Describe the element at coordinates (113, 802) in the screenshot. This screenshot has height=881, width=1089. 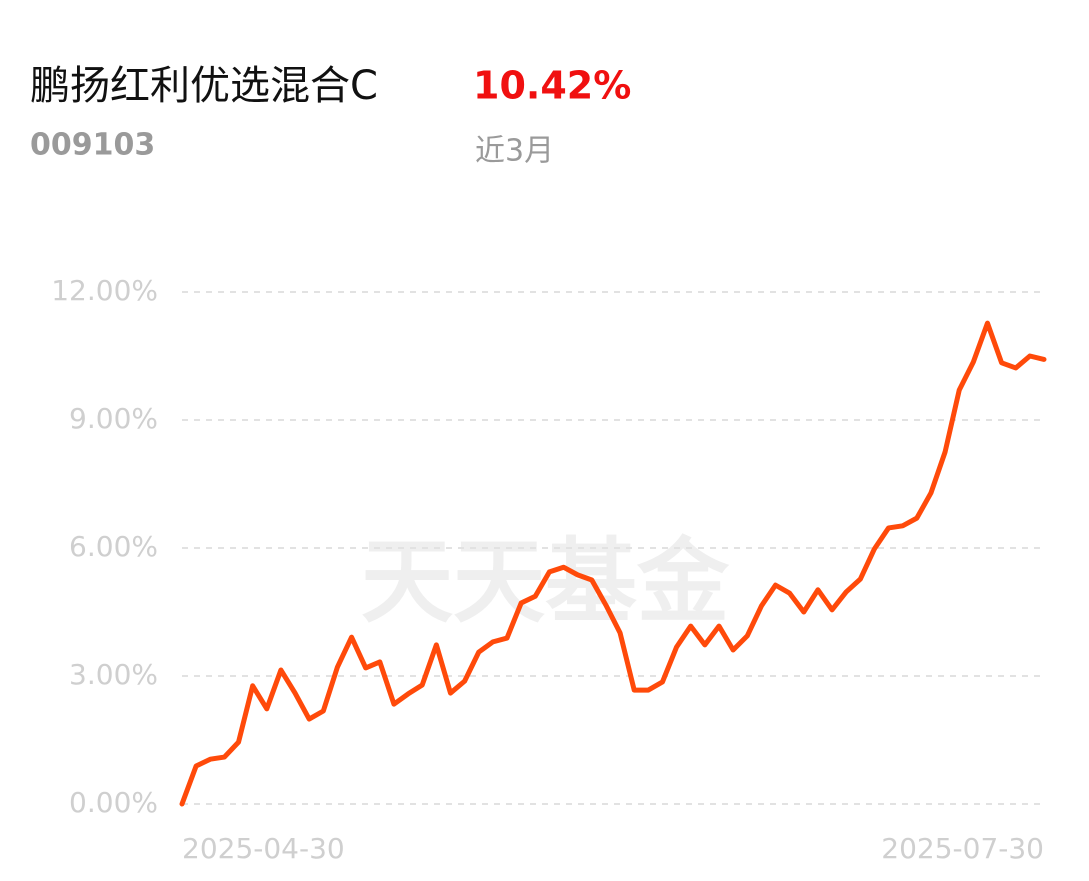
I see `y-tick-label: 0.00%` at that location.